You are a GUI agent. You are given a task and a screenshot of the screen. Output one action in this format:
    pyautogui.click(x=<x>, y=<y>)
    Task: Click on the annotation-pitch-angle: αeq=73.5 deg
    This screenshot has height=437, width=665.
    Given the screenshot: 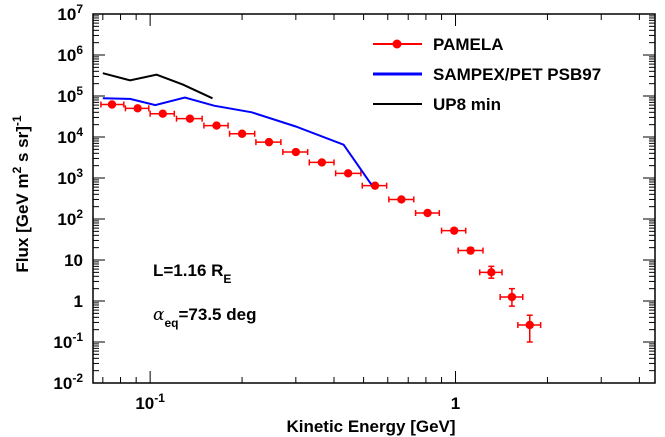 What is the action you would take?
    pyautogui.click(x=204, y=317)
    